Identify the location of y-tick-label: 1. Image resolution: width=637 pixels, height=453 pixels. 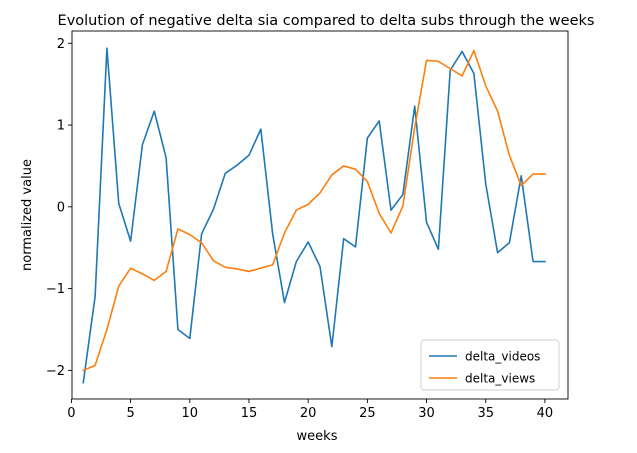
(61, 126).